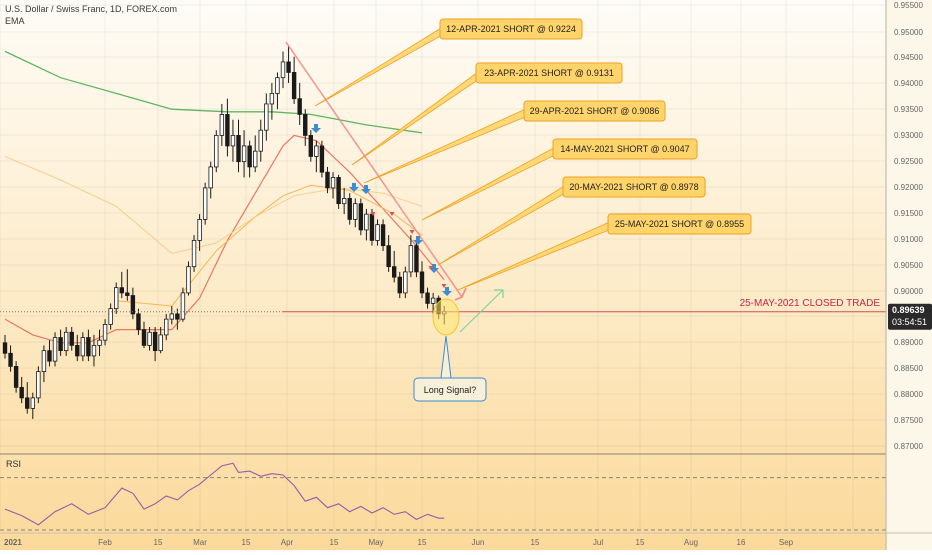 This screenshot has width=932, height=555. I want to click on price-tick-label: 0.92500, so click(908, 161).